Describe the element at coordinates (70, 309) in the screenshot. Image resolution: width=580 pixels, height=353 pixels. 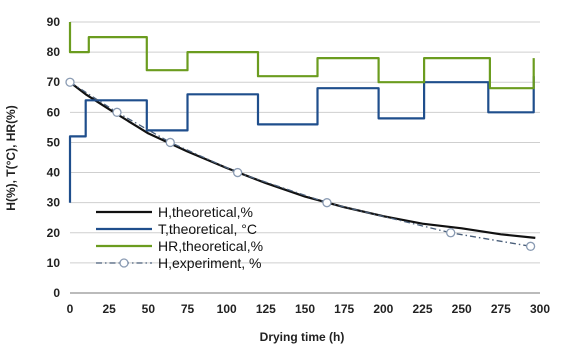
I see `x-tick-label: 0` at that location.